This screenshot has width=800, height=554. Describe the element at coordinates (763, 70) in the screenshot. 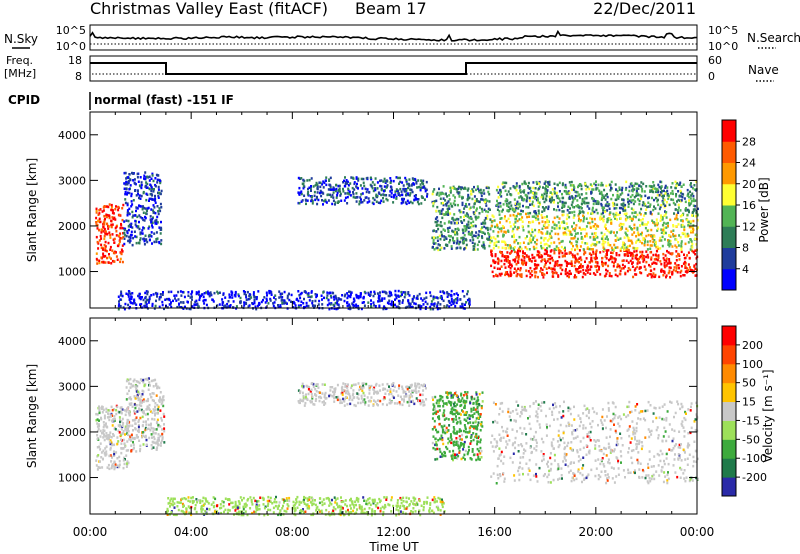

I see `nave-label: Nave` at that location.